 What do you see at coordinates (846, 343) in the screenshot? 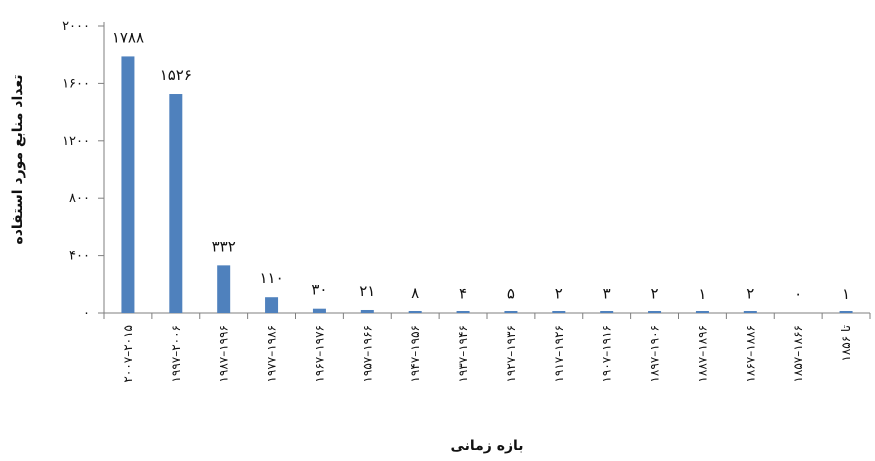
I see `x-tick-label: تا ۱۸۵۶` at bounding box center [846, 343].